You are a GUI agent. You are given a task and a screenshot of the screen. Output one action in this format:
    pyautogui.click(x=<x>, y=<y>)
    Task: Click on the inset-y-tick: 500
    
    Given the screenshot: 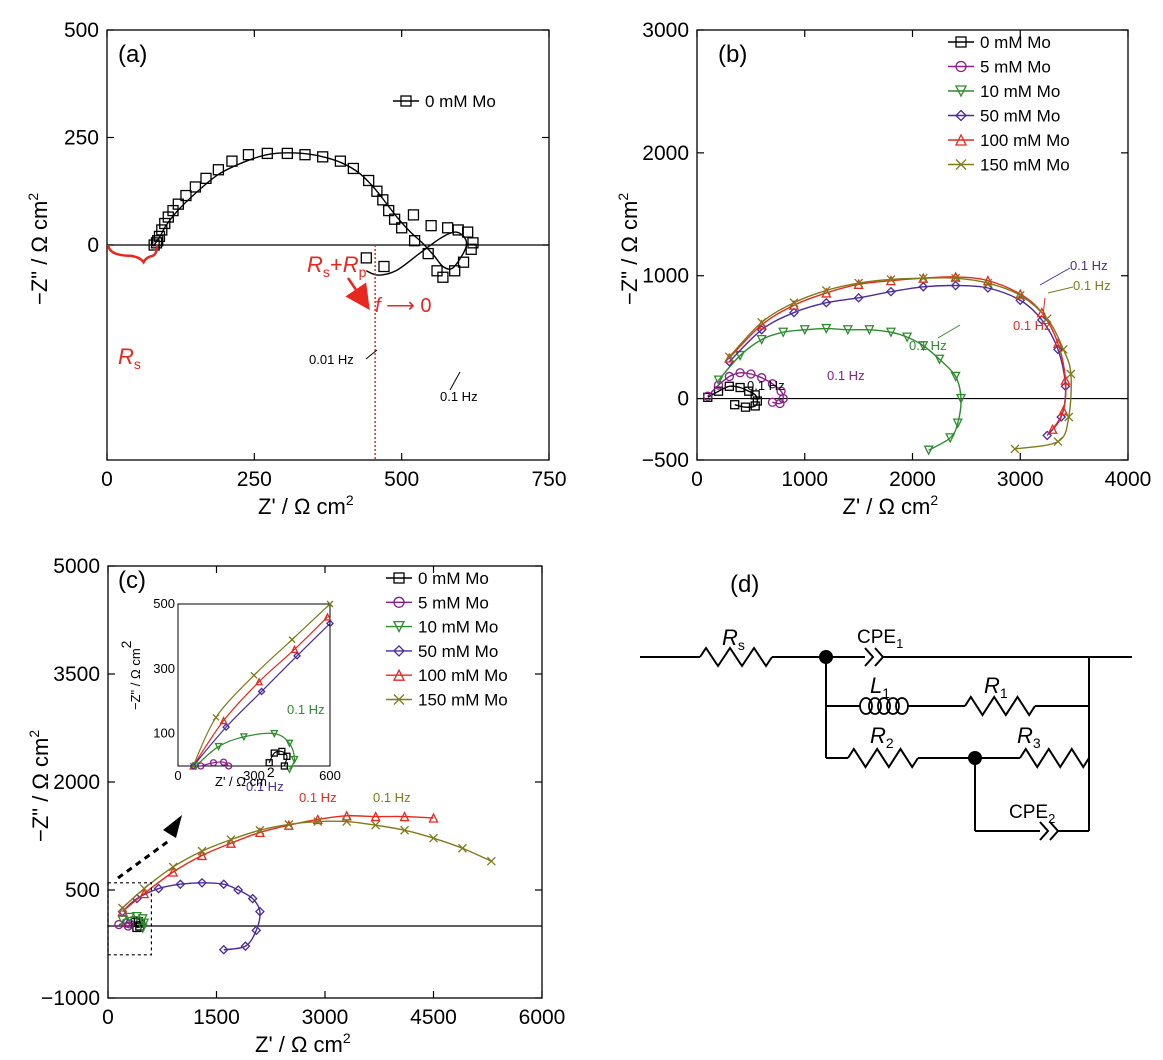 What is the action you would take?
    pyautogui.click(x=164, y=603)
    